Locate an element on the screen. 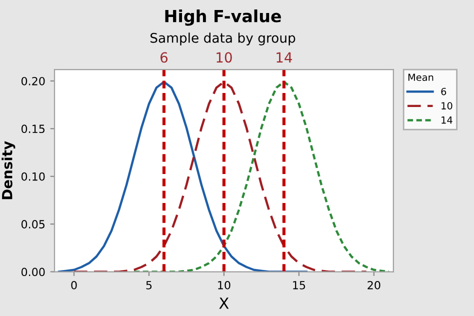  legend-label: 6 is located at coordinates (443, 92).